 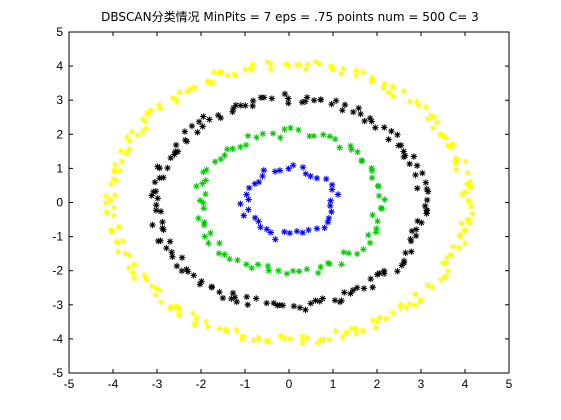 I want to click on x-tick-label: 5, so click(x=509, y=384).